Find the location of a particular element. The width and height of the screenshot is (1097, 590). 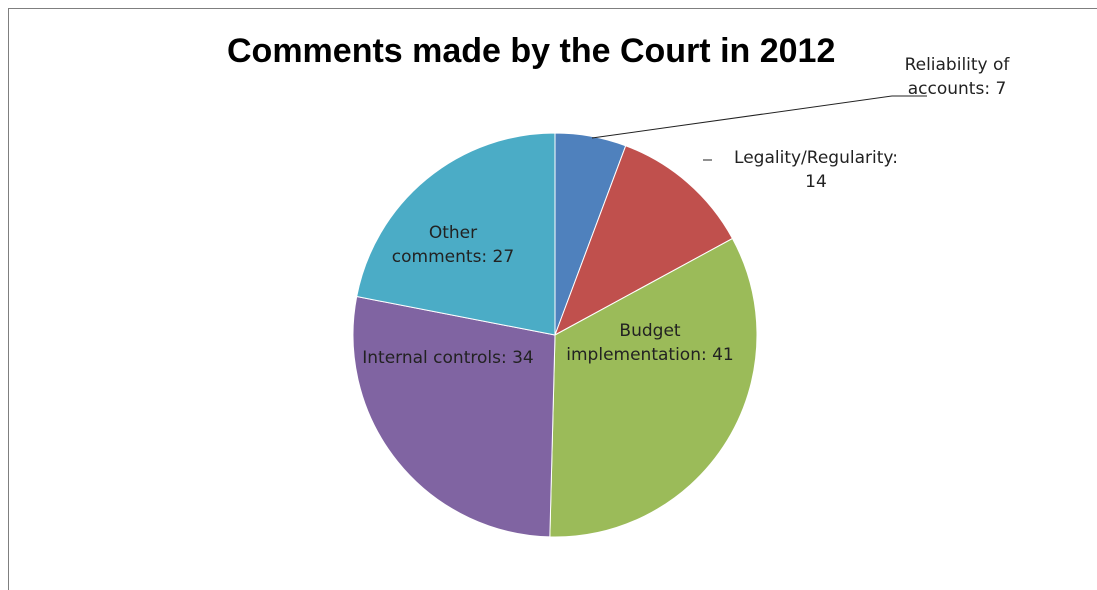

pie-slice-other-comments is located at coordinates (456, 234).